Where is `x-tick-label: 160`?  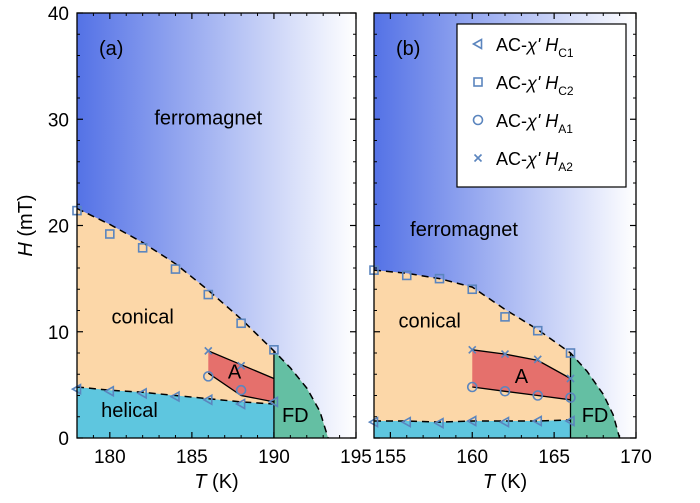
x-tick-label: 160 is located at coordinates (472, 457).